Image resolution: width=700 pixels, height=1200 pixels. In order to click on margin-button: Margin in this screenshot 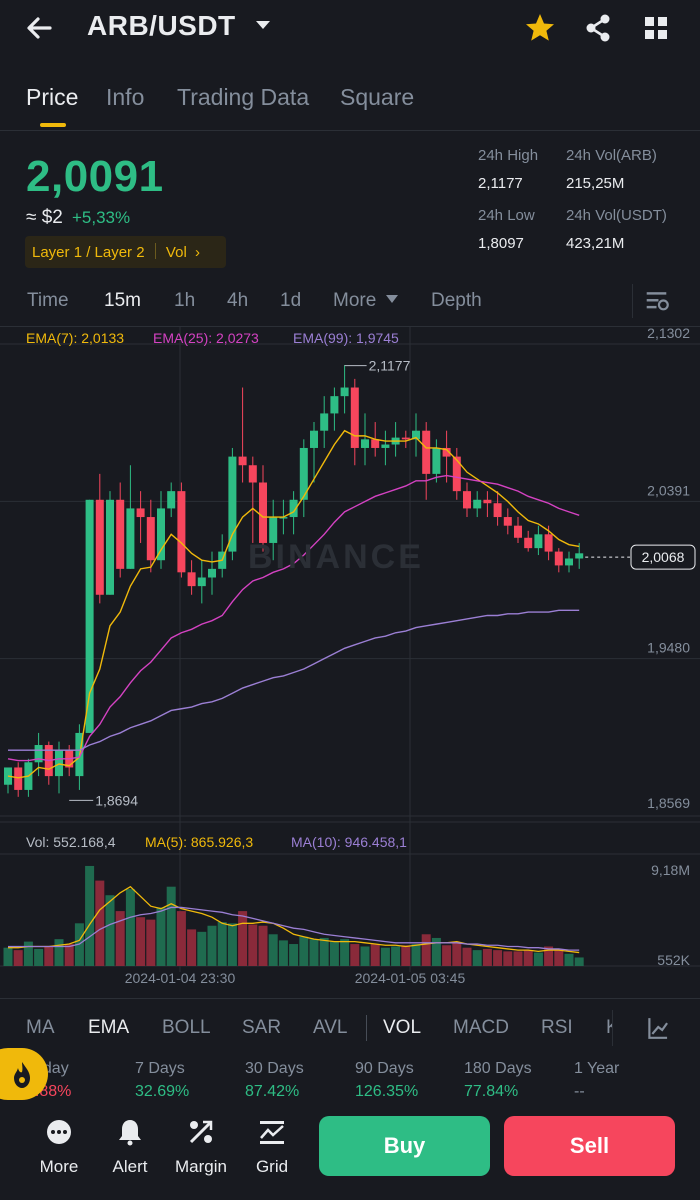, I will do `click(201, 1148)`.